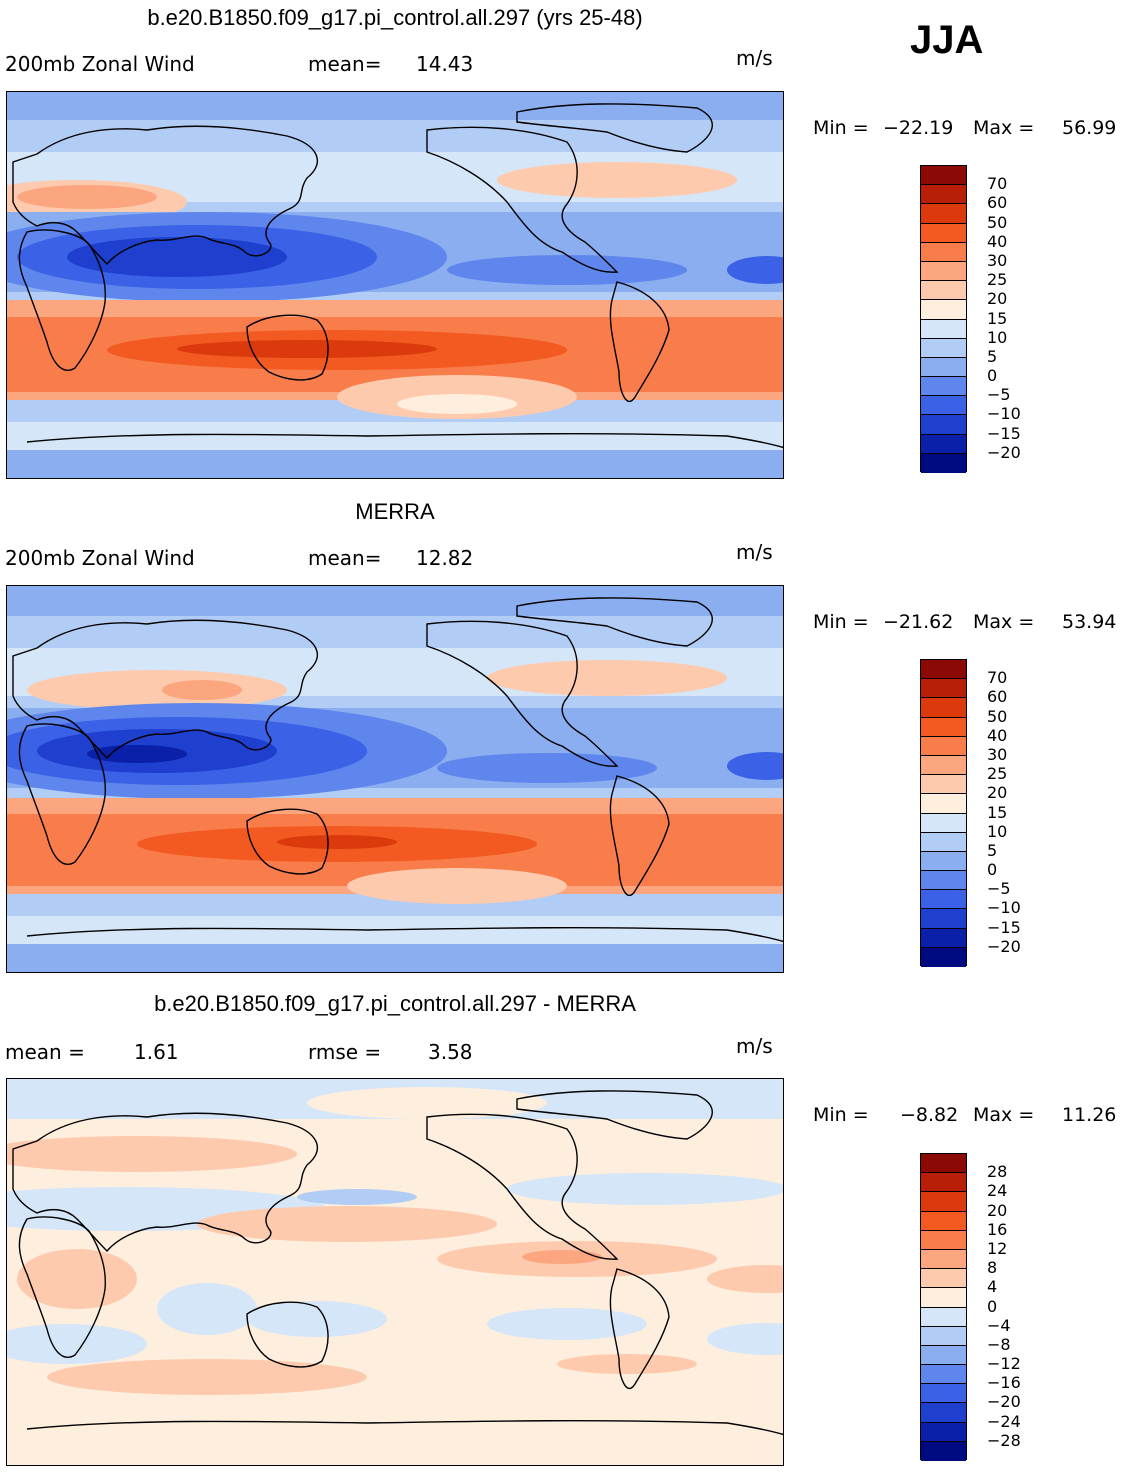 This screenshot has width=1127, height=1474. What do you see at coordinates (918, 128) in the screenshot?
I see `panel-1-min-value: −22.19` at bounding box center [918, 128].